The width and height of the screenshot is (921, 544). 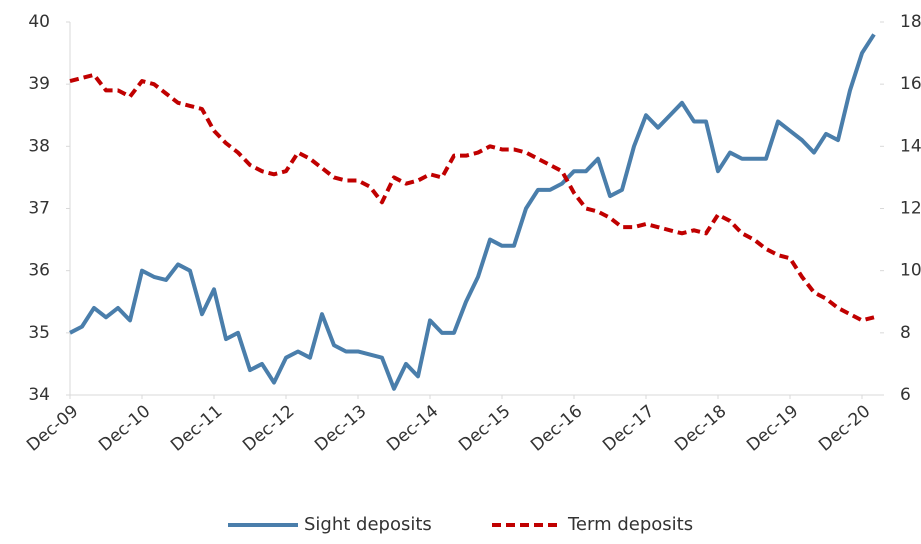 I want to click on y-tick-label: 37, so click(x=39, y=209).